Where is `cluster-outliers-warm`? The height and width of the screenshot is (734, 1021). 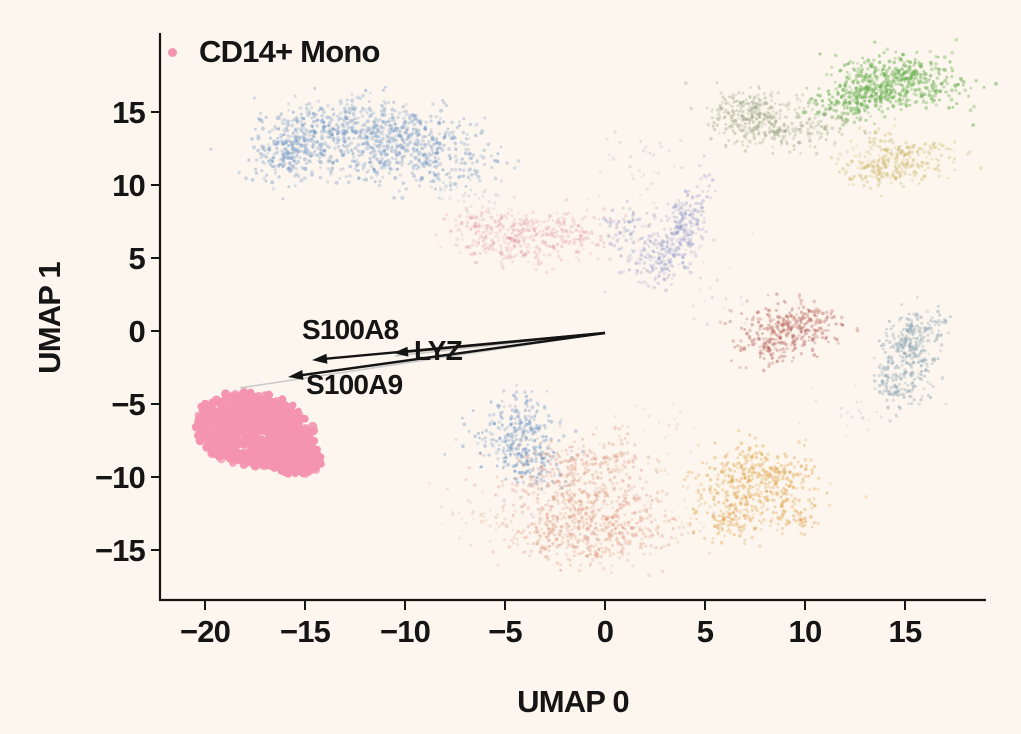 cluster-outliers-warm is located at coordinates (580, 485).